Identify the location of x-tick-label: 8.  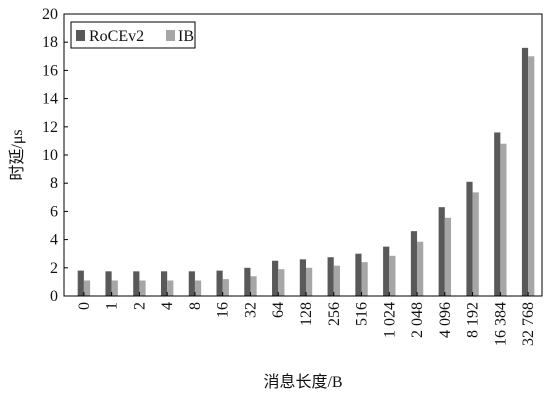
(195, 306).